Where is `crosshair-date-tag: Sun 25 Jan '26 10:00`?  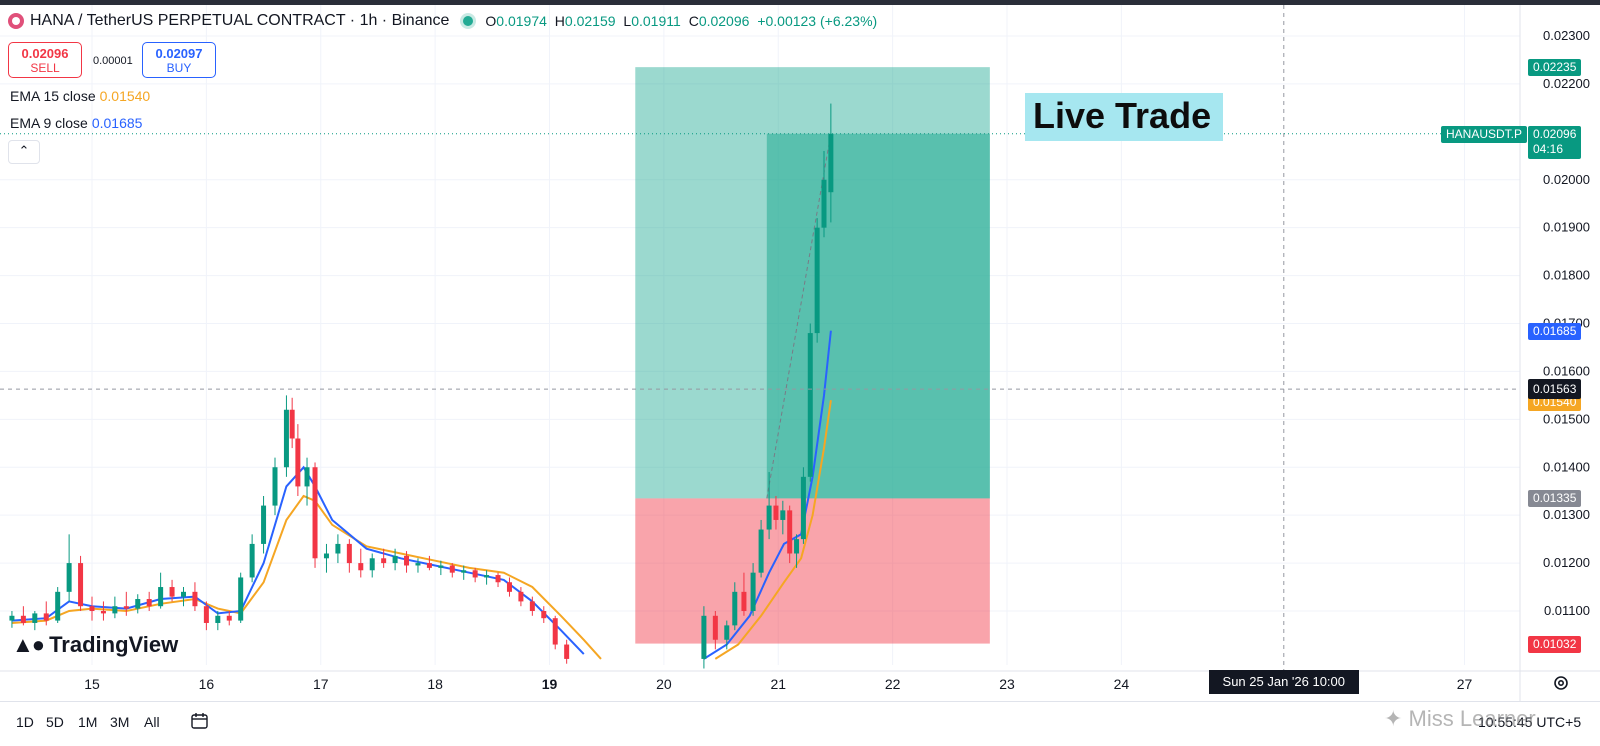
crosshair-date-tag: Sun 25 Jan '26 10:00 is located at coordinates (1283, 682).